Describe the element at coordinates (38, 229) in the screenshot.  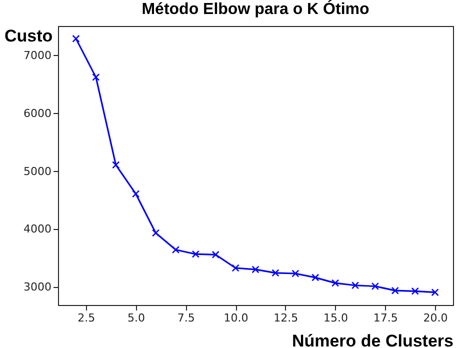
I see `y-tick-label: 4000` at that location.